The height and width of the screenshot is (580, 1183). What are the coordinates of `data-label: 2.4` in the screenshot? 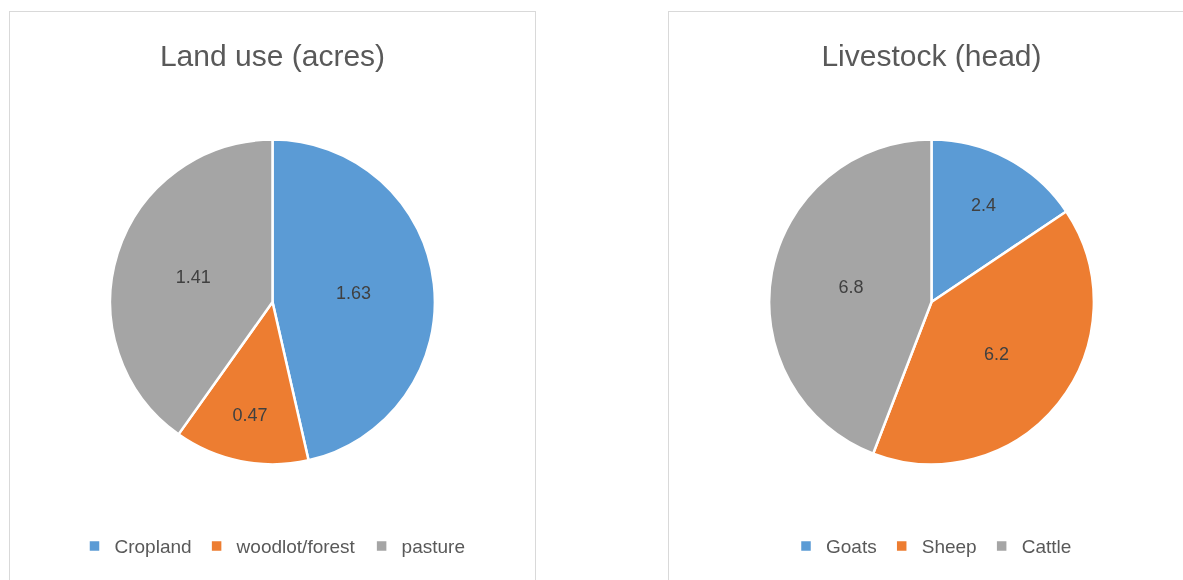 It's located at (983, 204).